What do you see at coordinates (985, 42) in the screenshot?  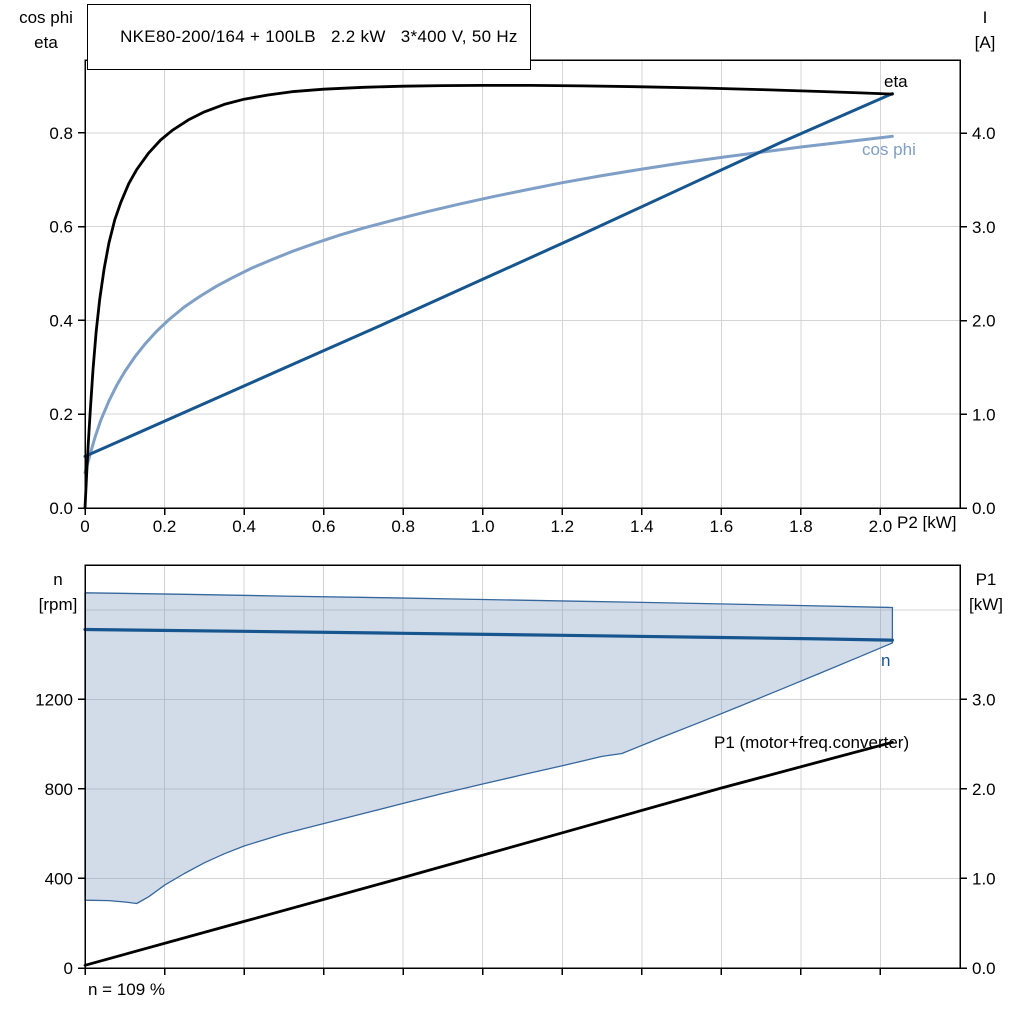 I see `axis-title-current-unit: [A]` at bounding box center [985, 42].